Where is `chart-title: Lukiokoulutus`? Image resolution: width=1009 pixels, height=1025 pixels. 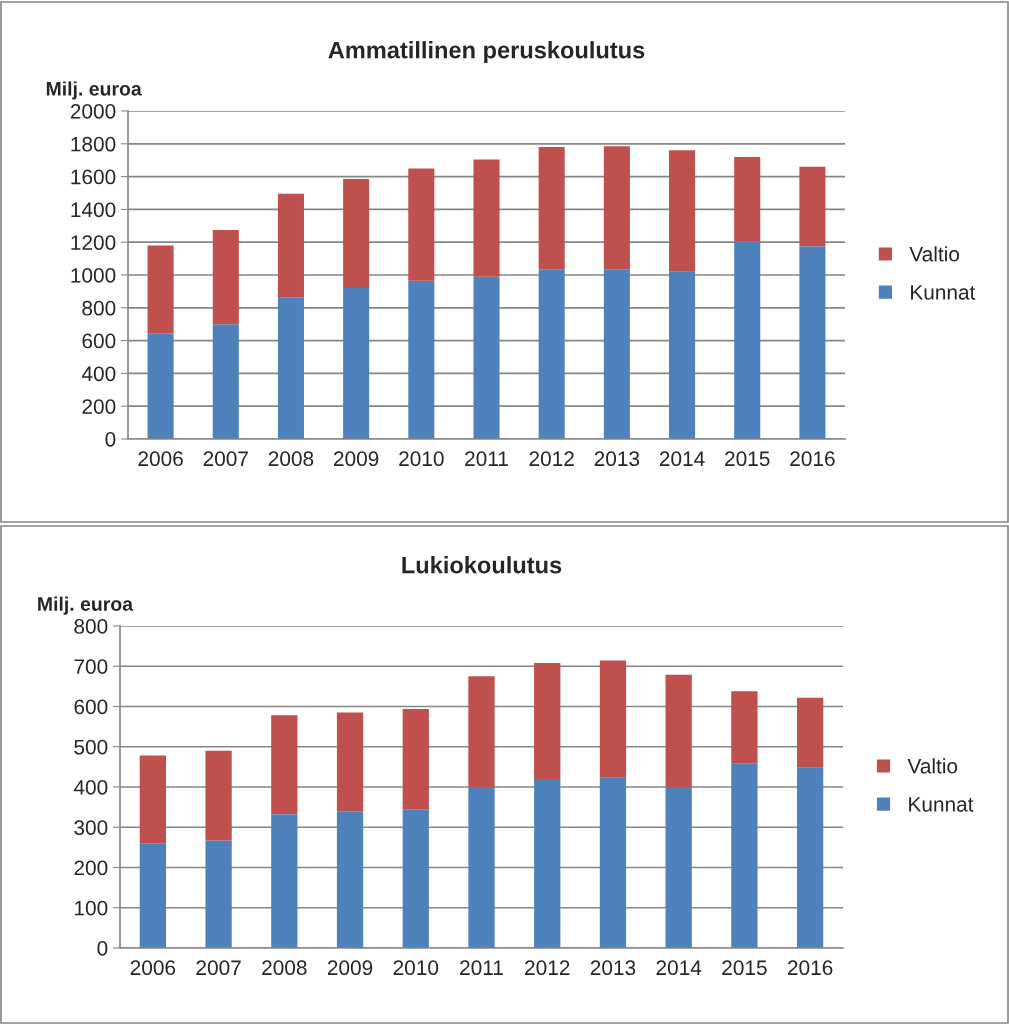
chart-title: Lukiokoulutus is located at coordinates (482, 565).